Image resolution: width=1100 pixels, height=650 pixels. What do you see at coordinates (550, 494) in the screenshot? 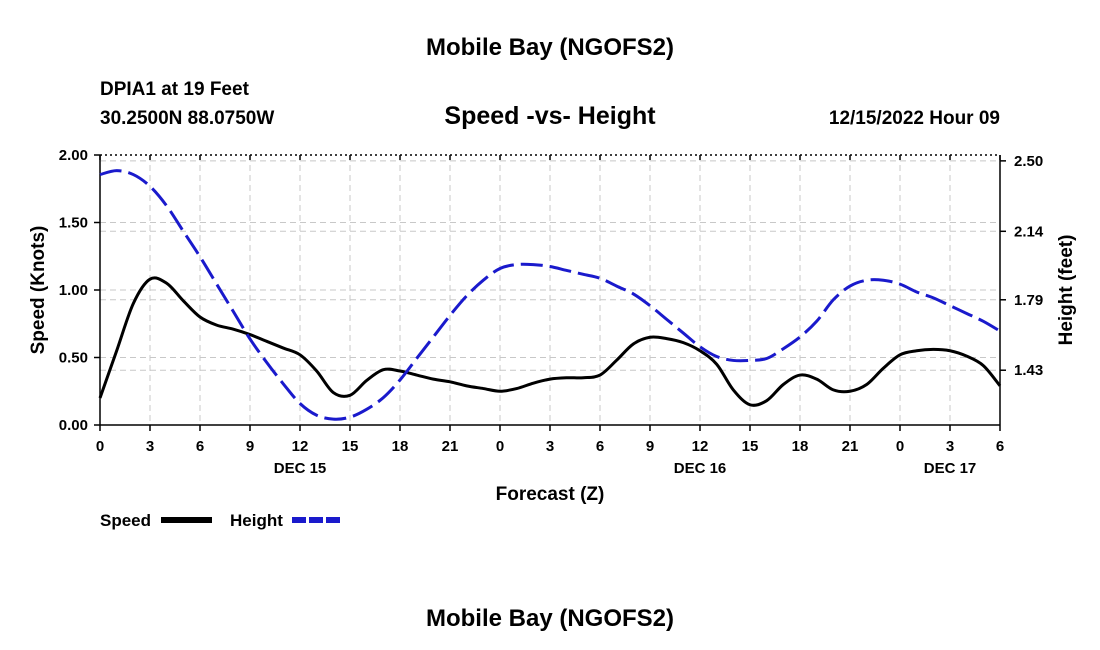
I see `x-axis-label: Forecast (Z)` at bounding box center [550, 494].